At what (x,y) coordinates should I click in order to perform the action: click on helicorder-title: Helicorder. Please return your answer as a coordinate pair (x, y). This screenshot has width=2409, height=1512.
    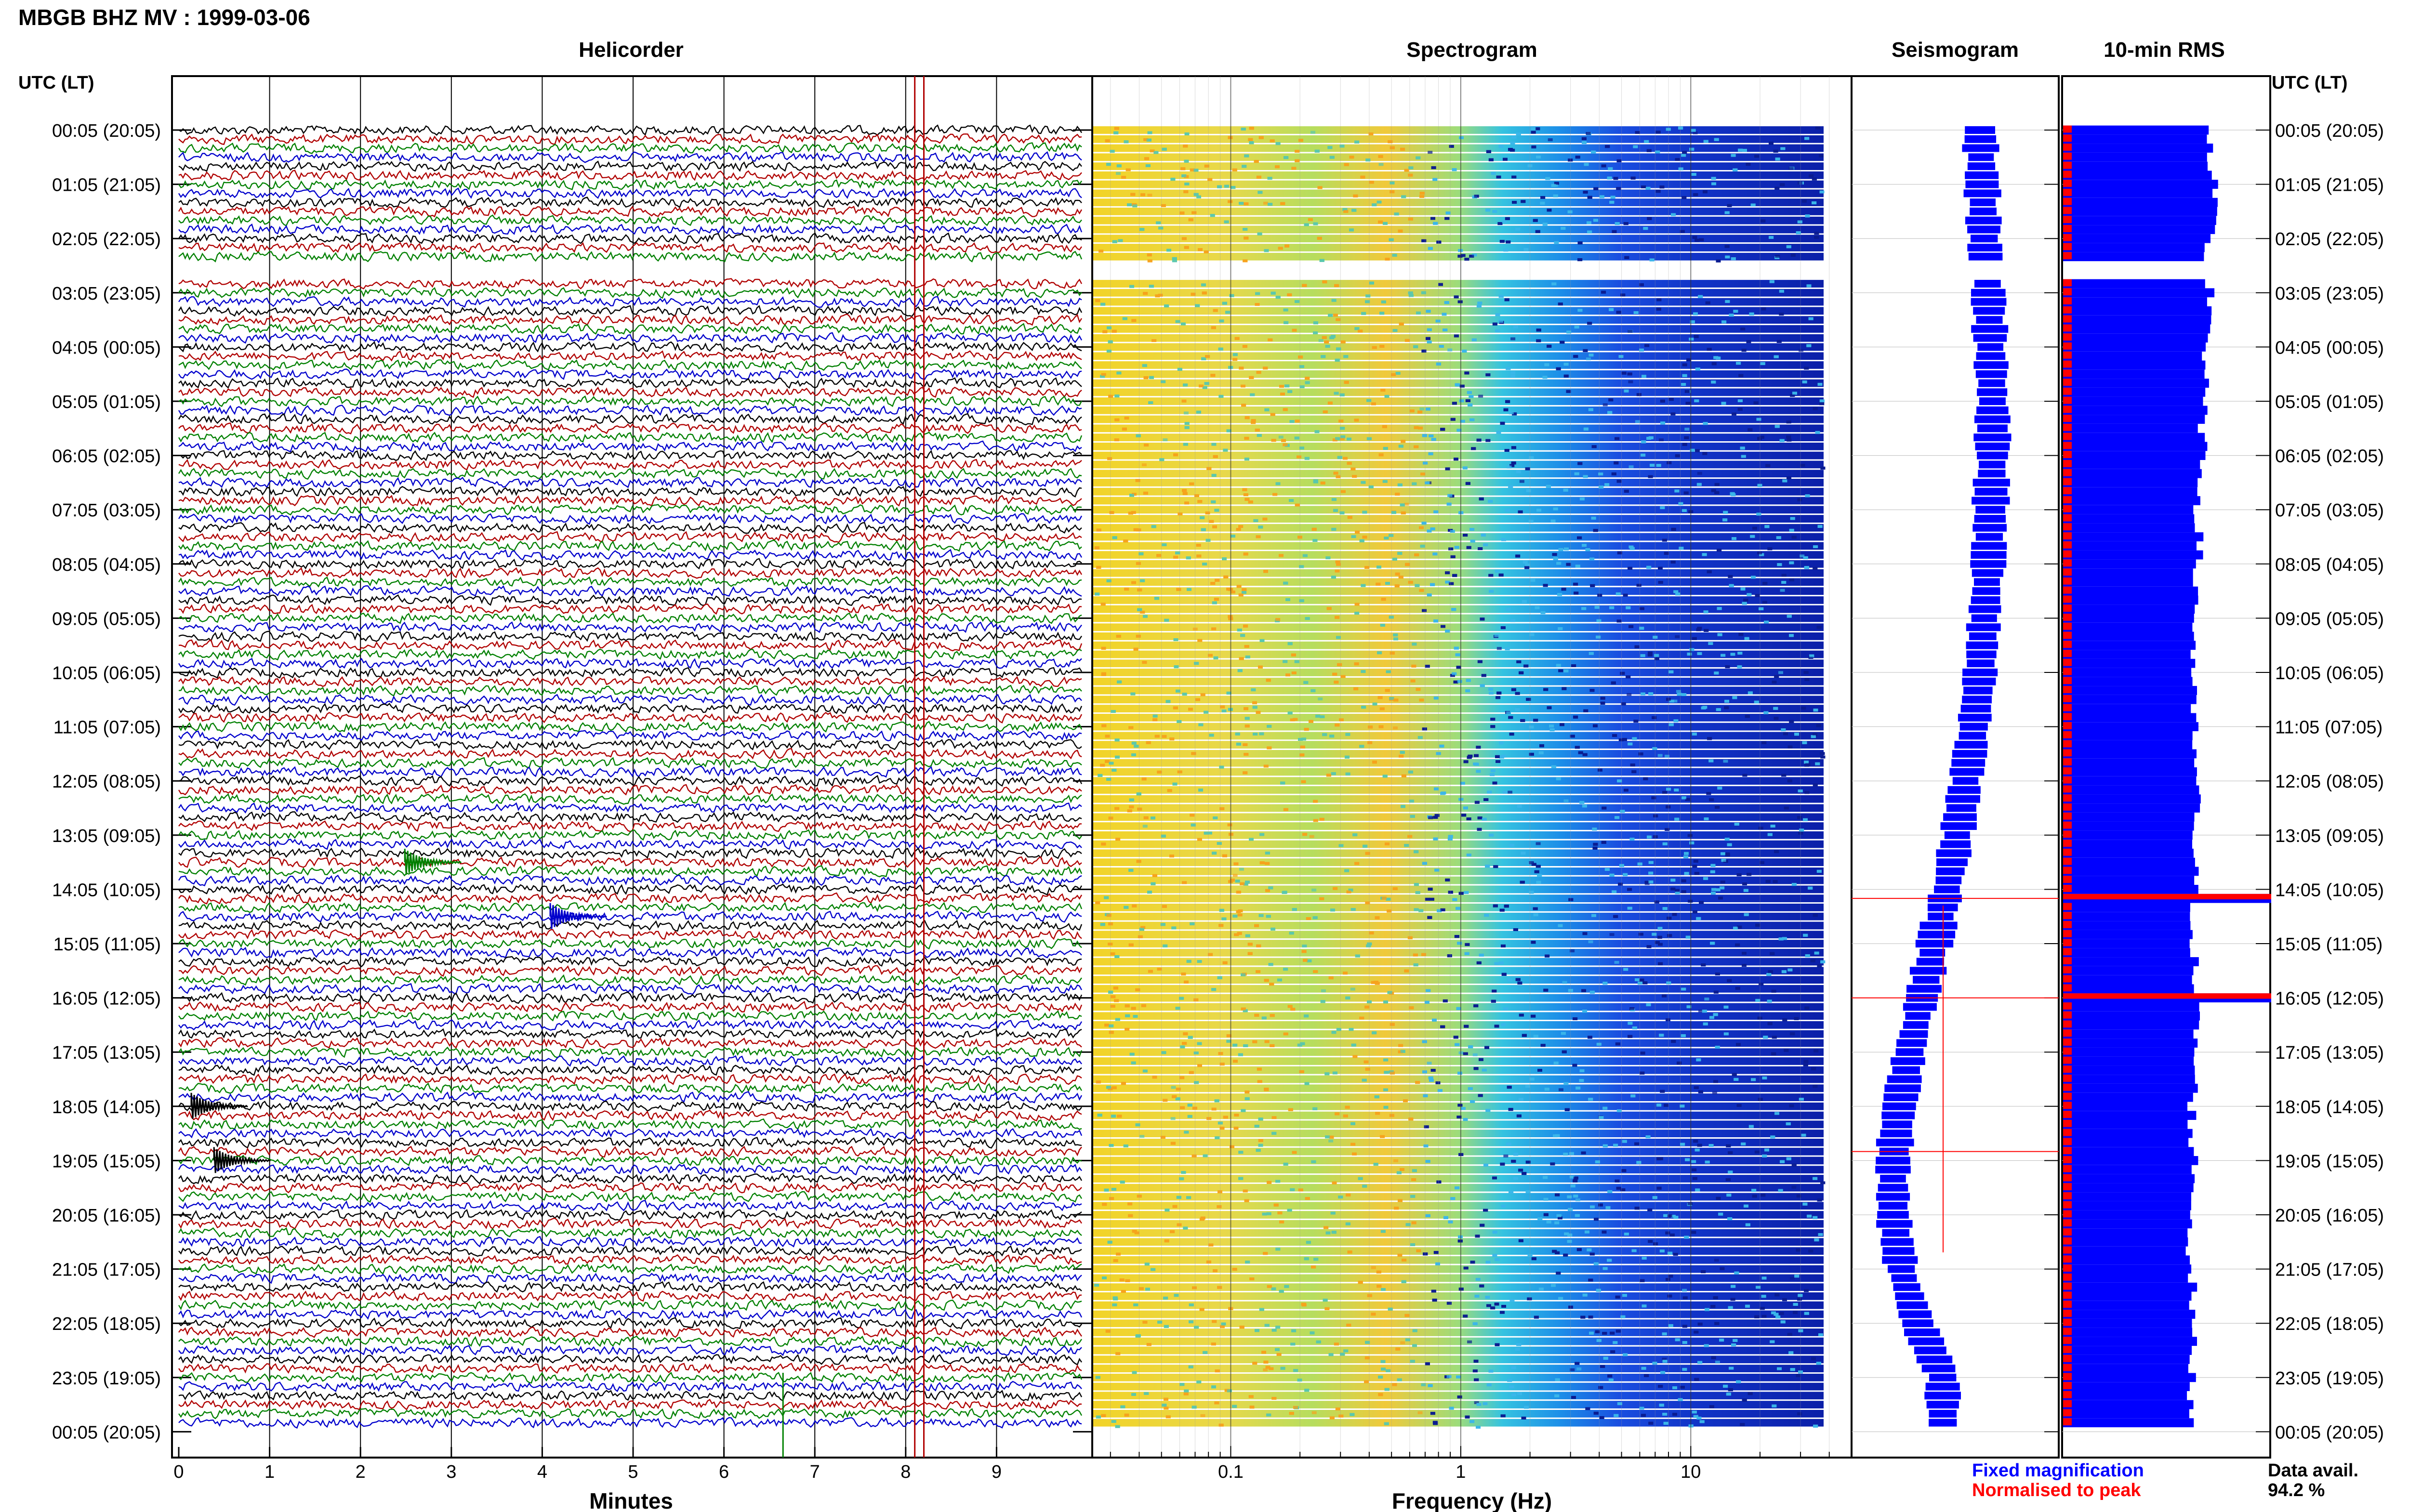
    Looking at the image, I should click on (631, 50).